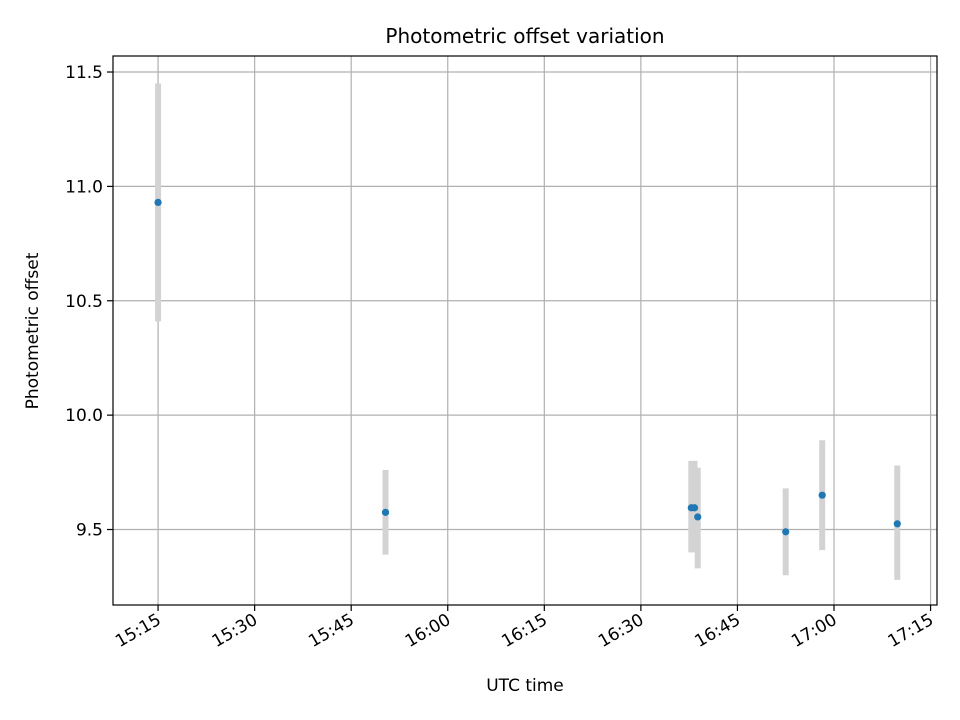  What do you see at coordinates (524, 36) in the screenshot?
I see `chart-title: Photometric offset variation` at bounding box center [524, 36].